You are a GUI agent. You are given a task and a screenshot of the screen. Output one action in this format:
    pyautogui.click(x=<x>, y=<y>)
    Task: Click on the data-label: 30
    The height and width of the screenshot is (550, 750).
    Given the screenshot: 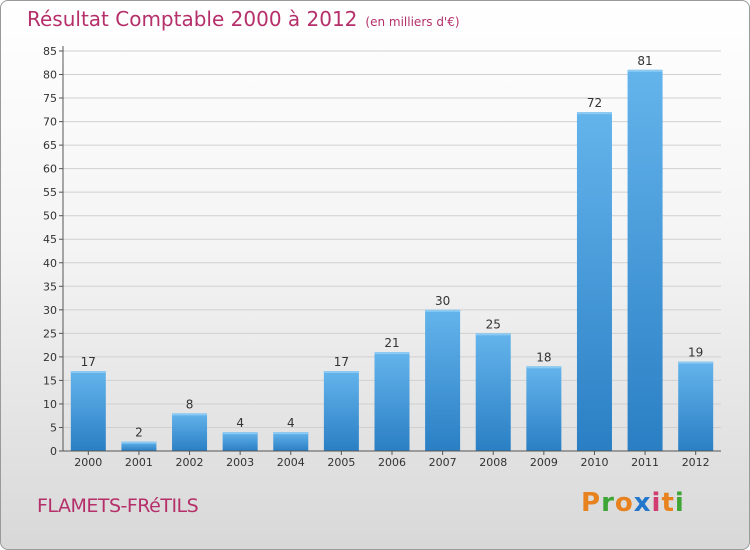 What is the action you would take?
    pyautogui.click(x=442, y=301)
    